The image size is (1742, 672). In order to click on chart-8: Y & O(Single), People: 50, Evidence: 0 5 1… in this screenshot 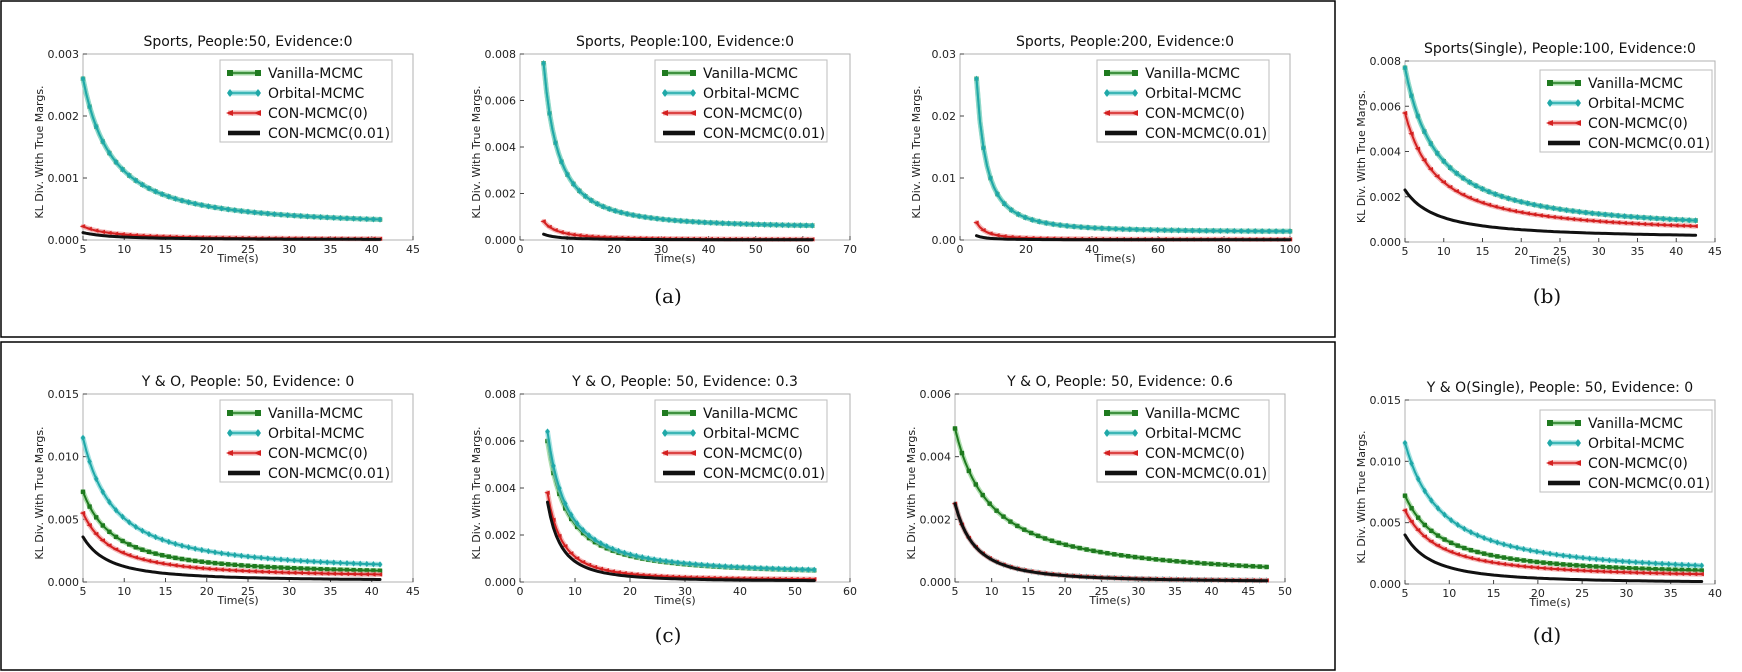, I will do `click(1538, 494)`.